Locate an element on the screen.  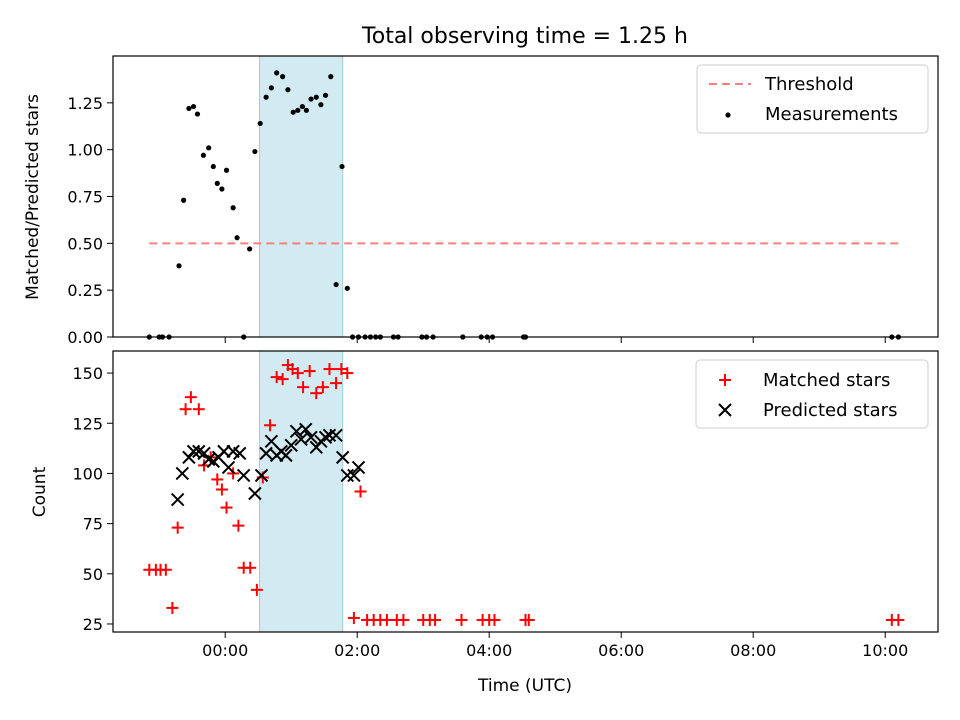
measurements-legend-swatch is located at coordinates (728, 115).